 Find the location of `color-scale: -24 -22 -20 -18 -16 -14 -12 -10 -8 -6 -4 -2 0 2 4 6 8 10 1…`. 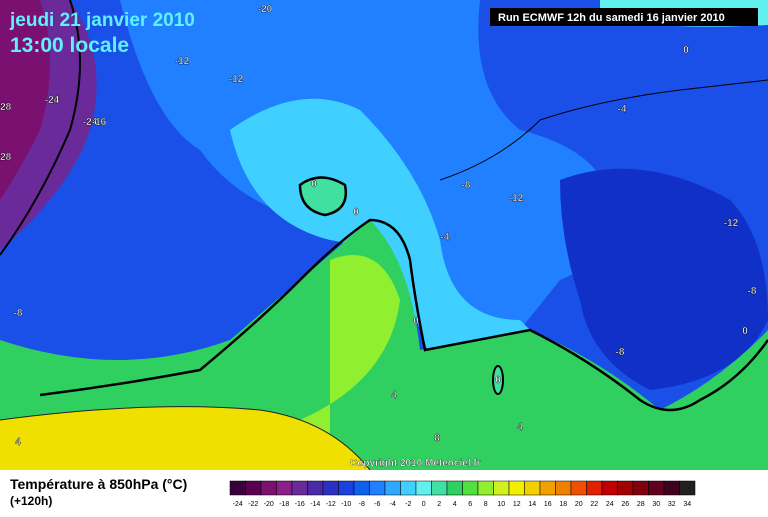

color-scale: -24 -22 -20 -18 -16 -14 -12 -10 -8 -6 -4 -2 0 2 4 6 8 10 1… is located at coordinates (462, 494).